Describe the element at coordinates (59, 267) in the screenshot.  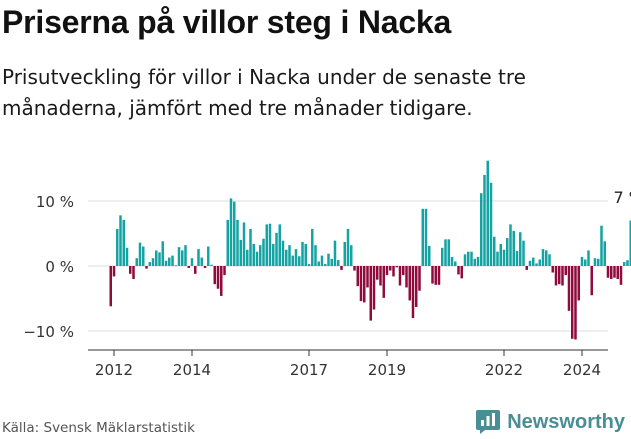
I see `y-tick-label: 0 %` at that location.